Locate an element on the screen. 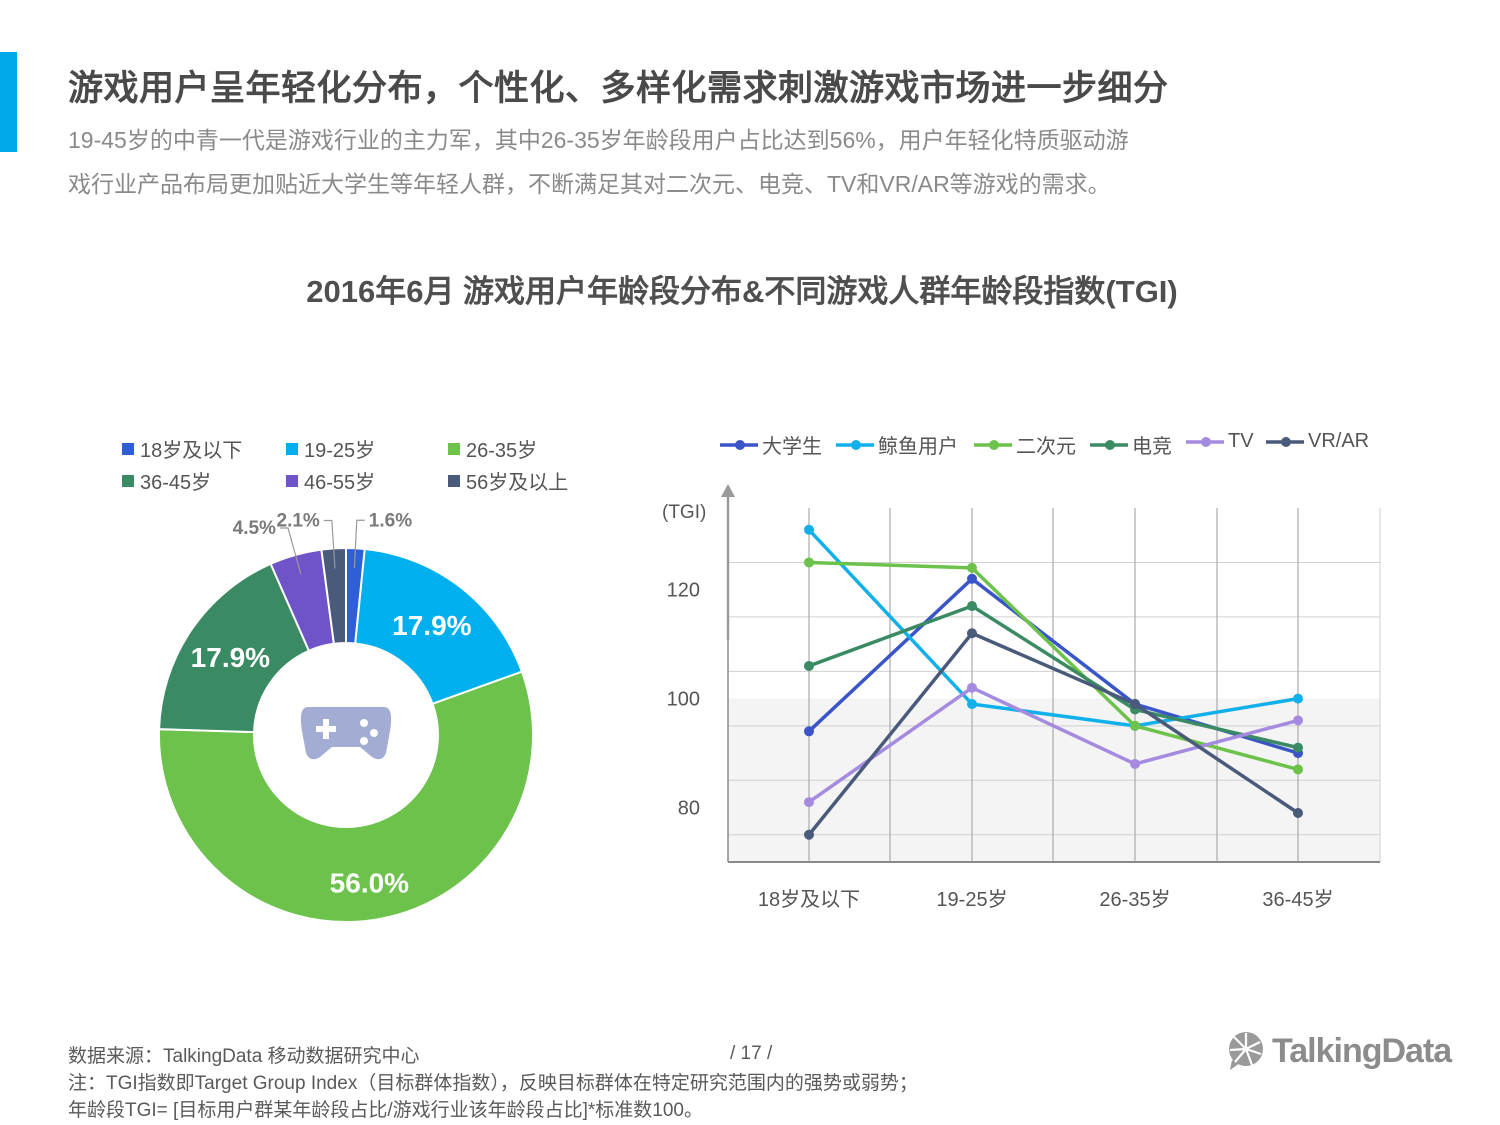 Image resolution: width=1500 pixels, height=1125 pixels. line-legend-item: TV is located at coordinates (1219, 441).